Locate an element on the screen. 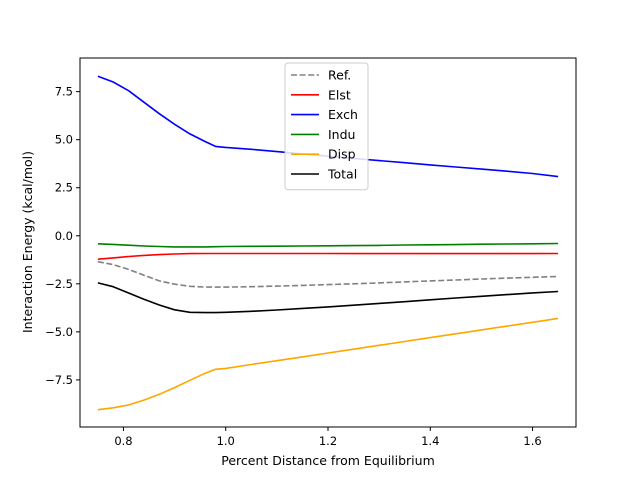  x-tick-label: 1.4 is located at coordinates (430, 441).